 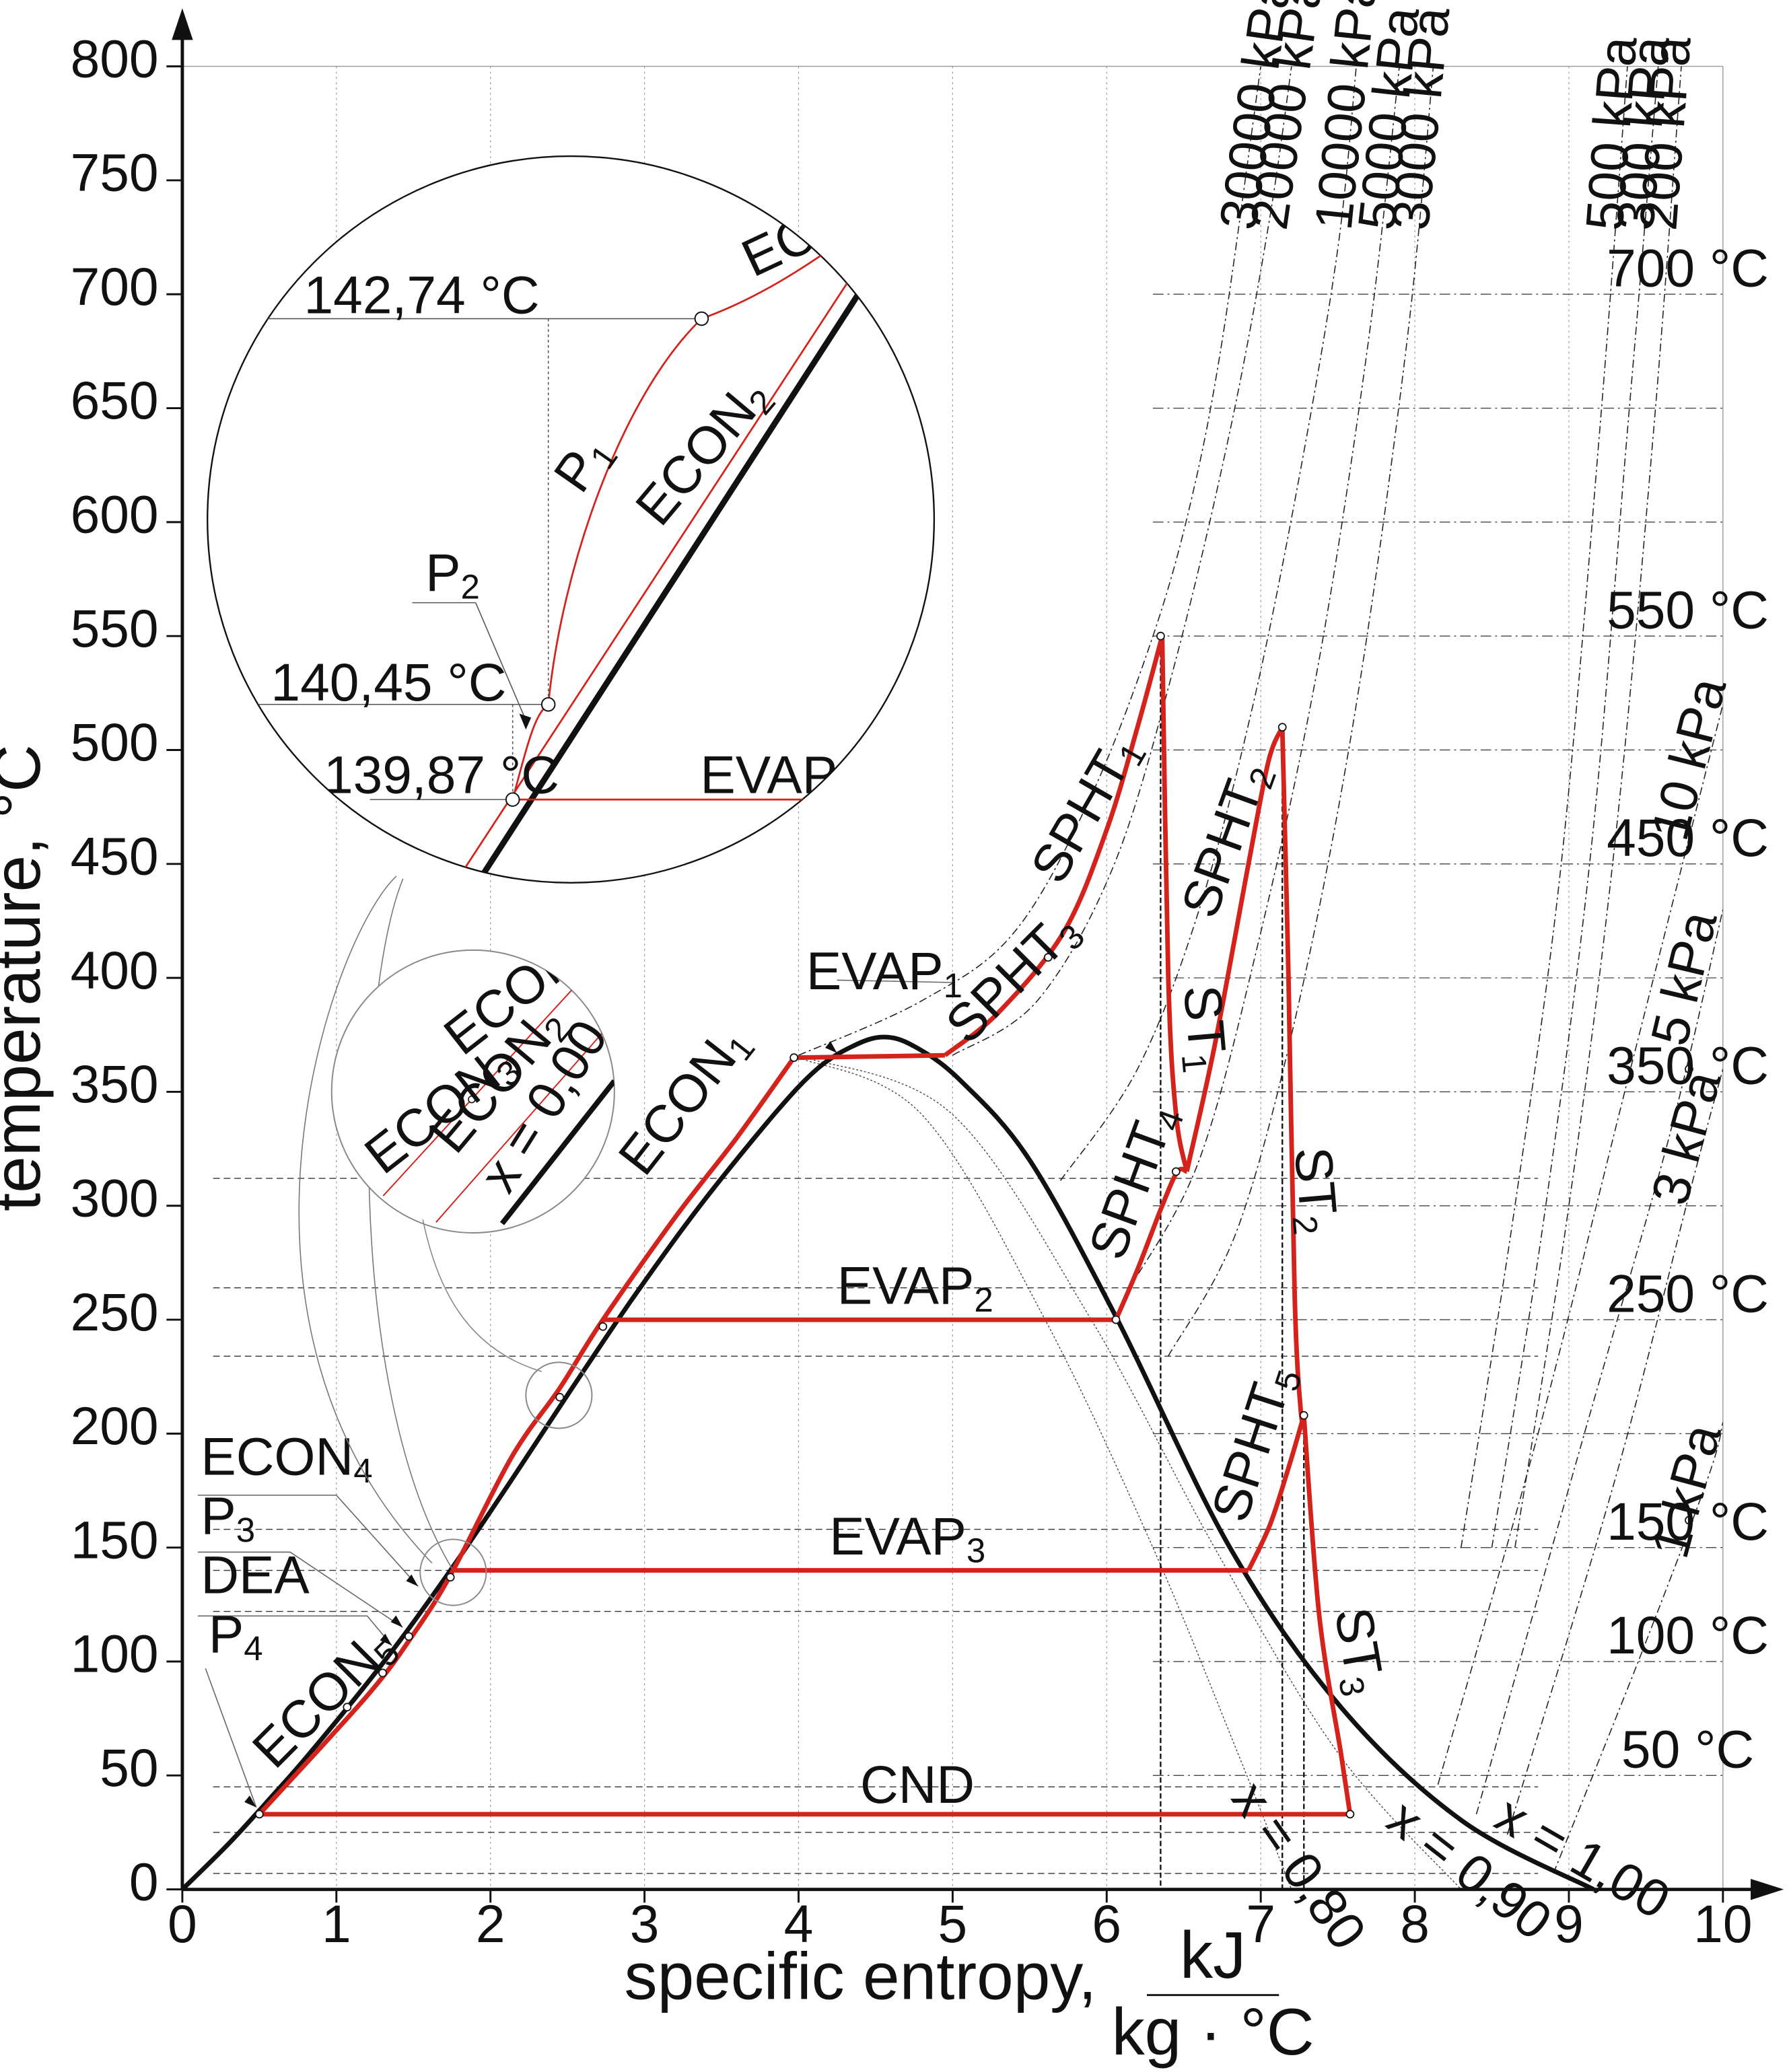 What do you see at coordinates (1688, 1294) in the screenshot?
I see `isotherm-label: 250 °C` at bounding box center [1688, 1294].